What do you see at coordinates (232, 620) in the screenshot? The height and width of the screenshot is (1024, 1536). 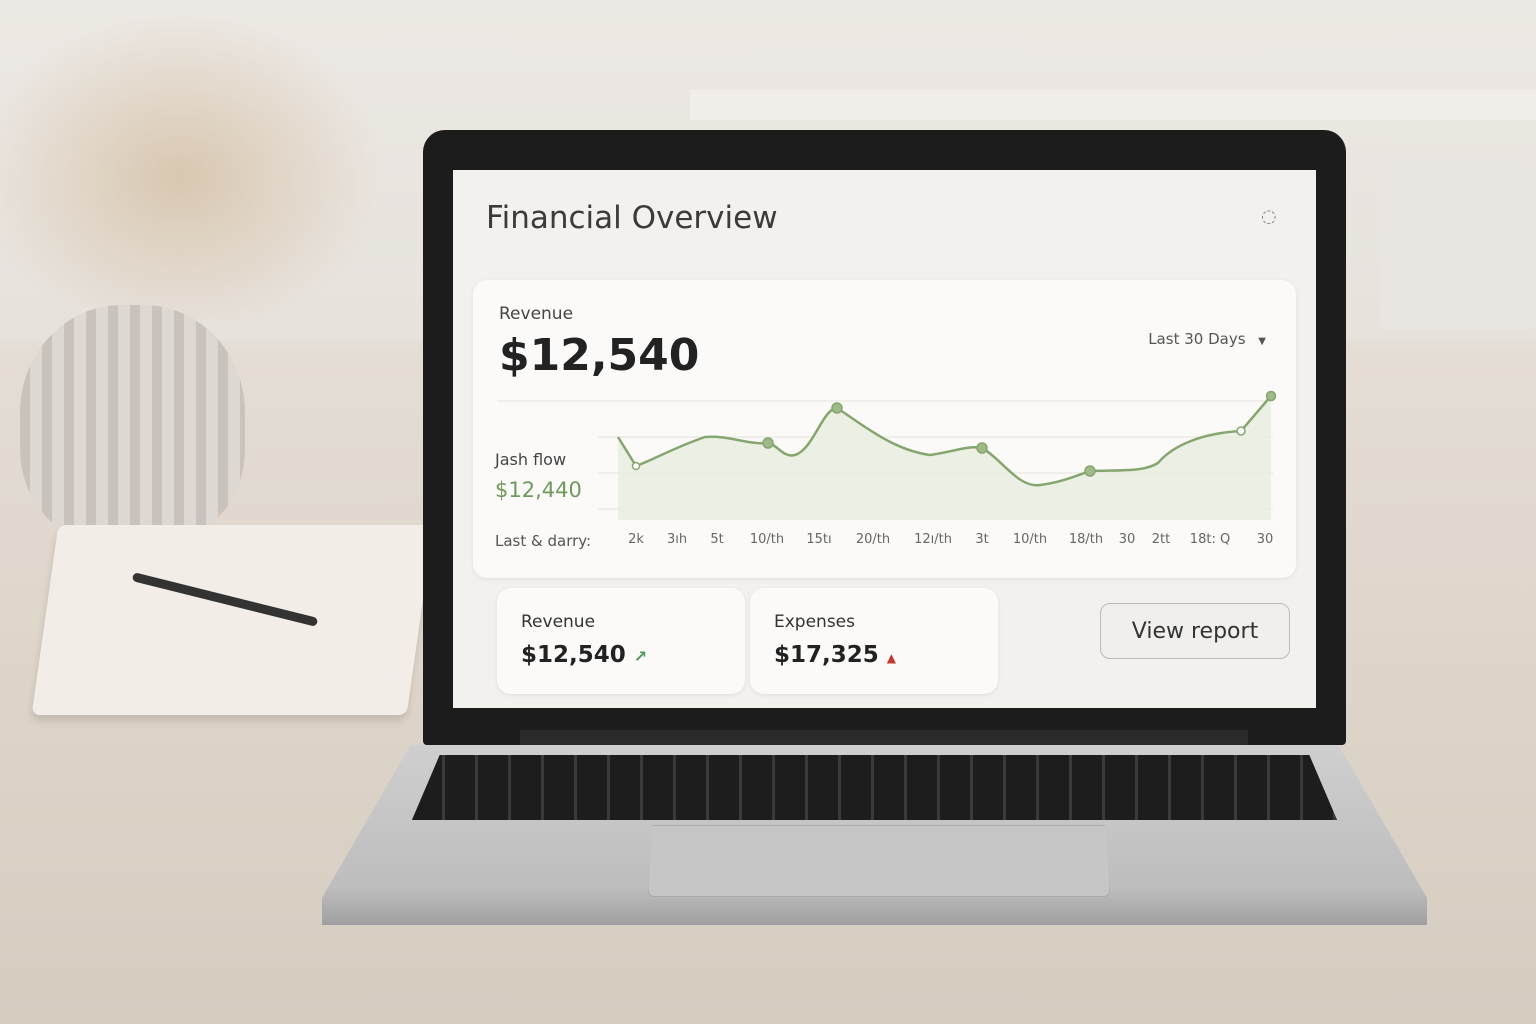 I see `notebook` at bounding box center [232, 620].